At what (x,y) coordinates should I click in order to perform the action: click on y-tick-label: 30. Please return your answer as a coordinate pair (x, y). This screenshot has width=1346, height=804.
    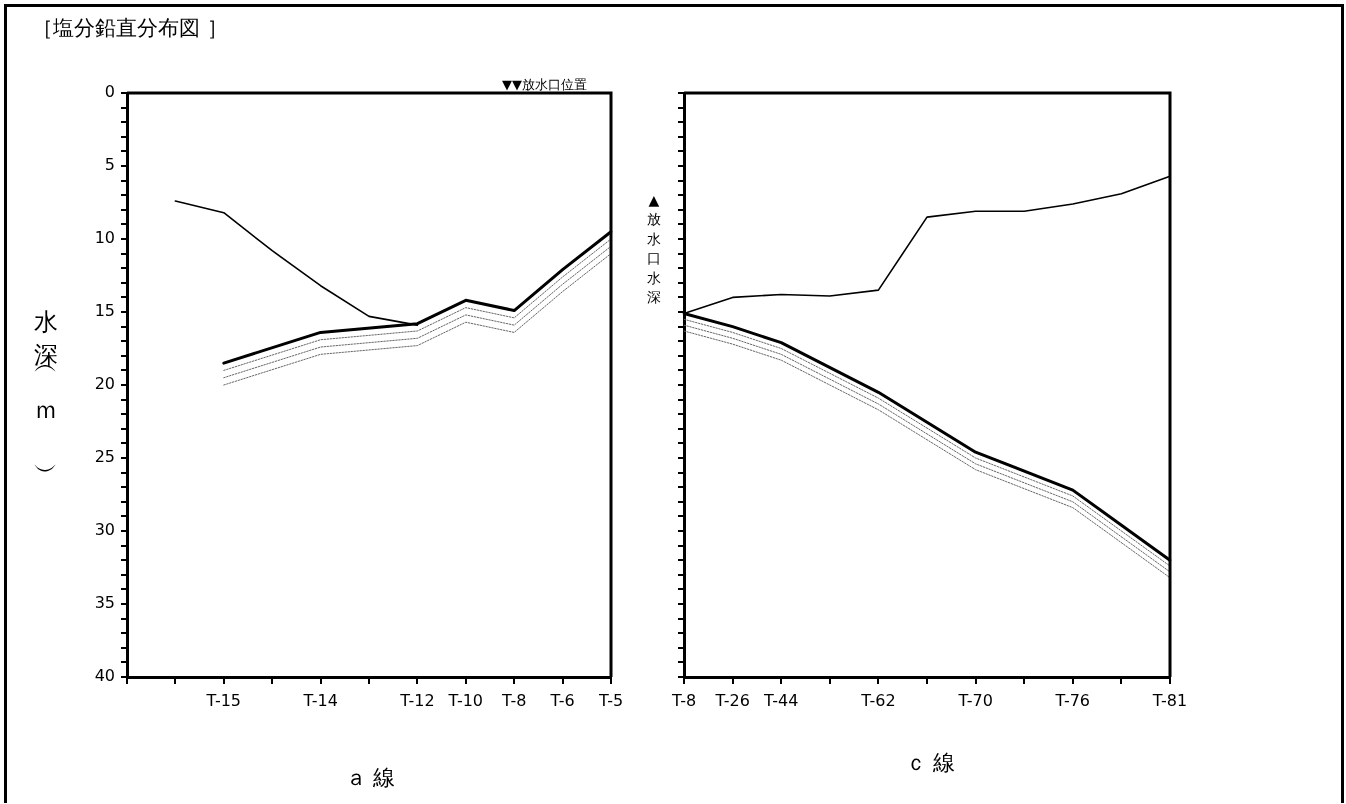
    Looking at the image, I should click on (104, 530).